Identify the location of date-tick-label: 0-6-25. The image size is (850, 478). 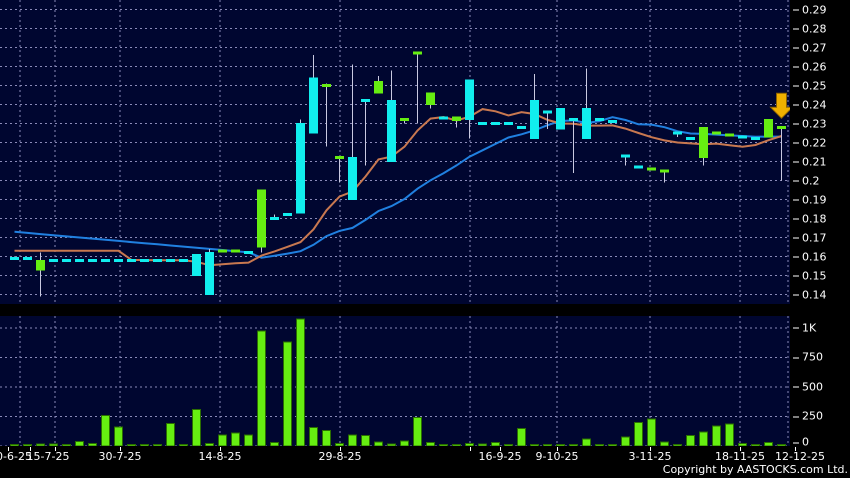
(16, 456).